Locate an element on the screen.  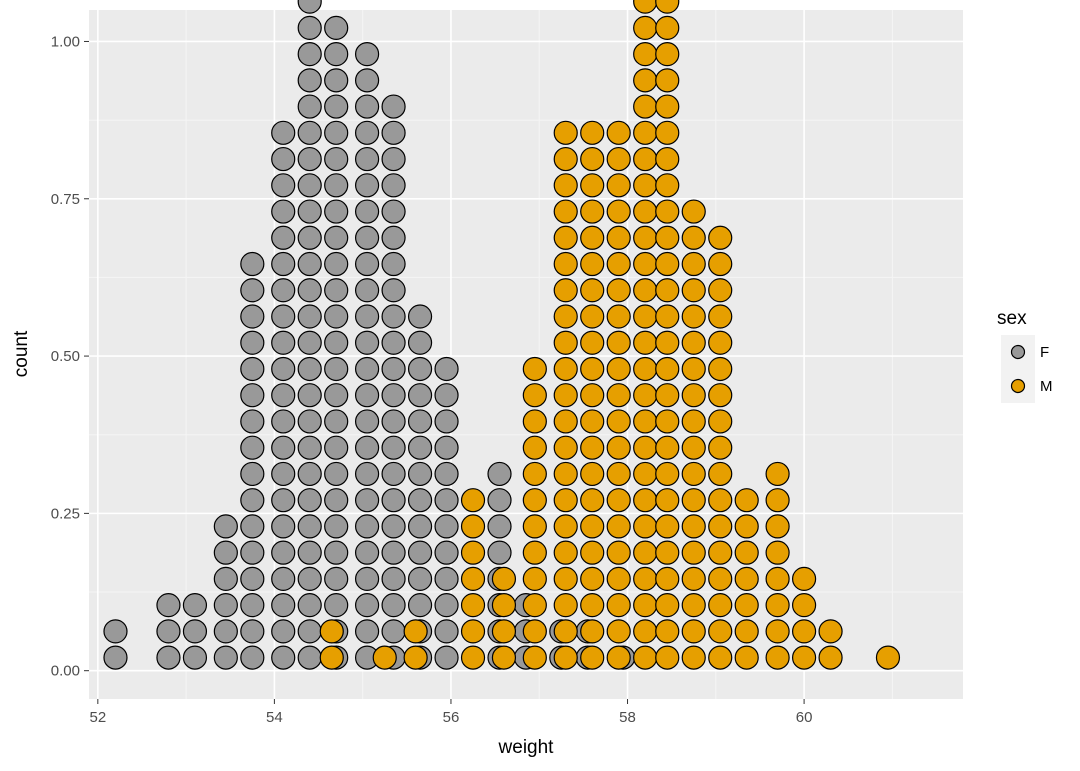
legend-symbol-M is located at coordinates (1018, 386).